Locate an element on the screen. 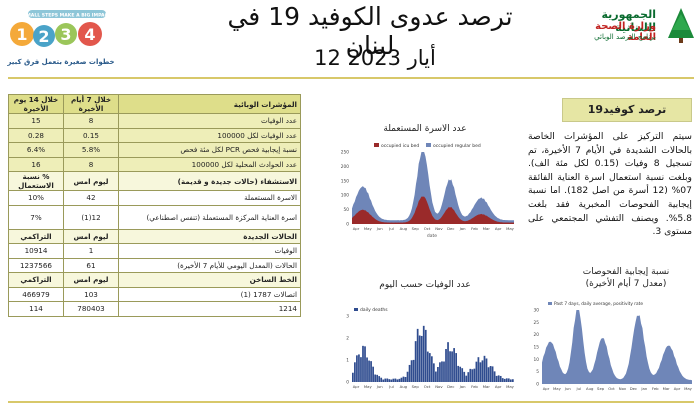 This screenshot has width=700, height=408. beds-legend: occupied icu bed occupied regular bed is located at coordinates (427, 146).